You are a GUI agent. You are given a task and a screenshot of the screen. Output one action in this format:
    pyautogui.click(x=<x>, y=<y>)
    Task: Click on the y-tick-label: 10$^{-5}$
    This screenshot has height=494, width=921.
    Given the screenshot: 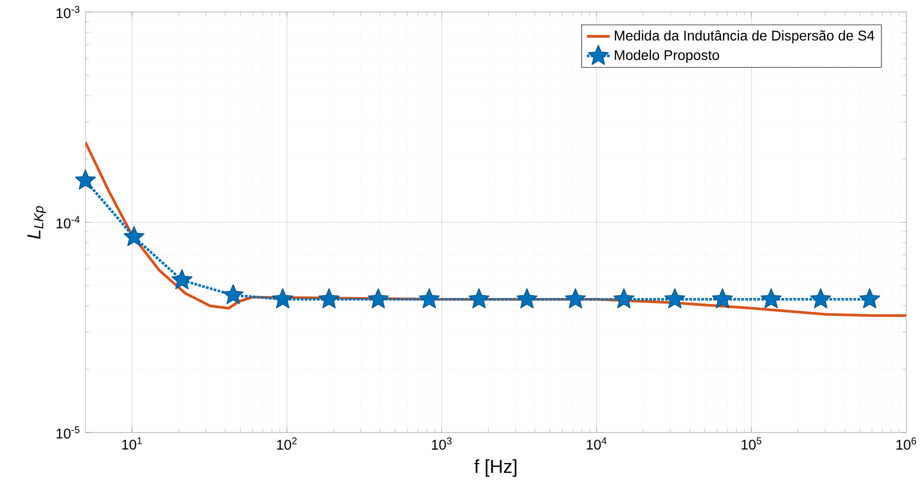 What is the action you would take?
    pyautogui.click(x=68, y=432)
    